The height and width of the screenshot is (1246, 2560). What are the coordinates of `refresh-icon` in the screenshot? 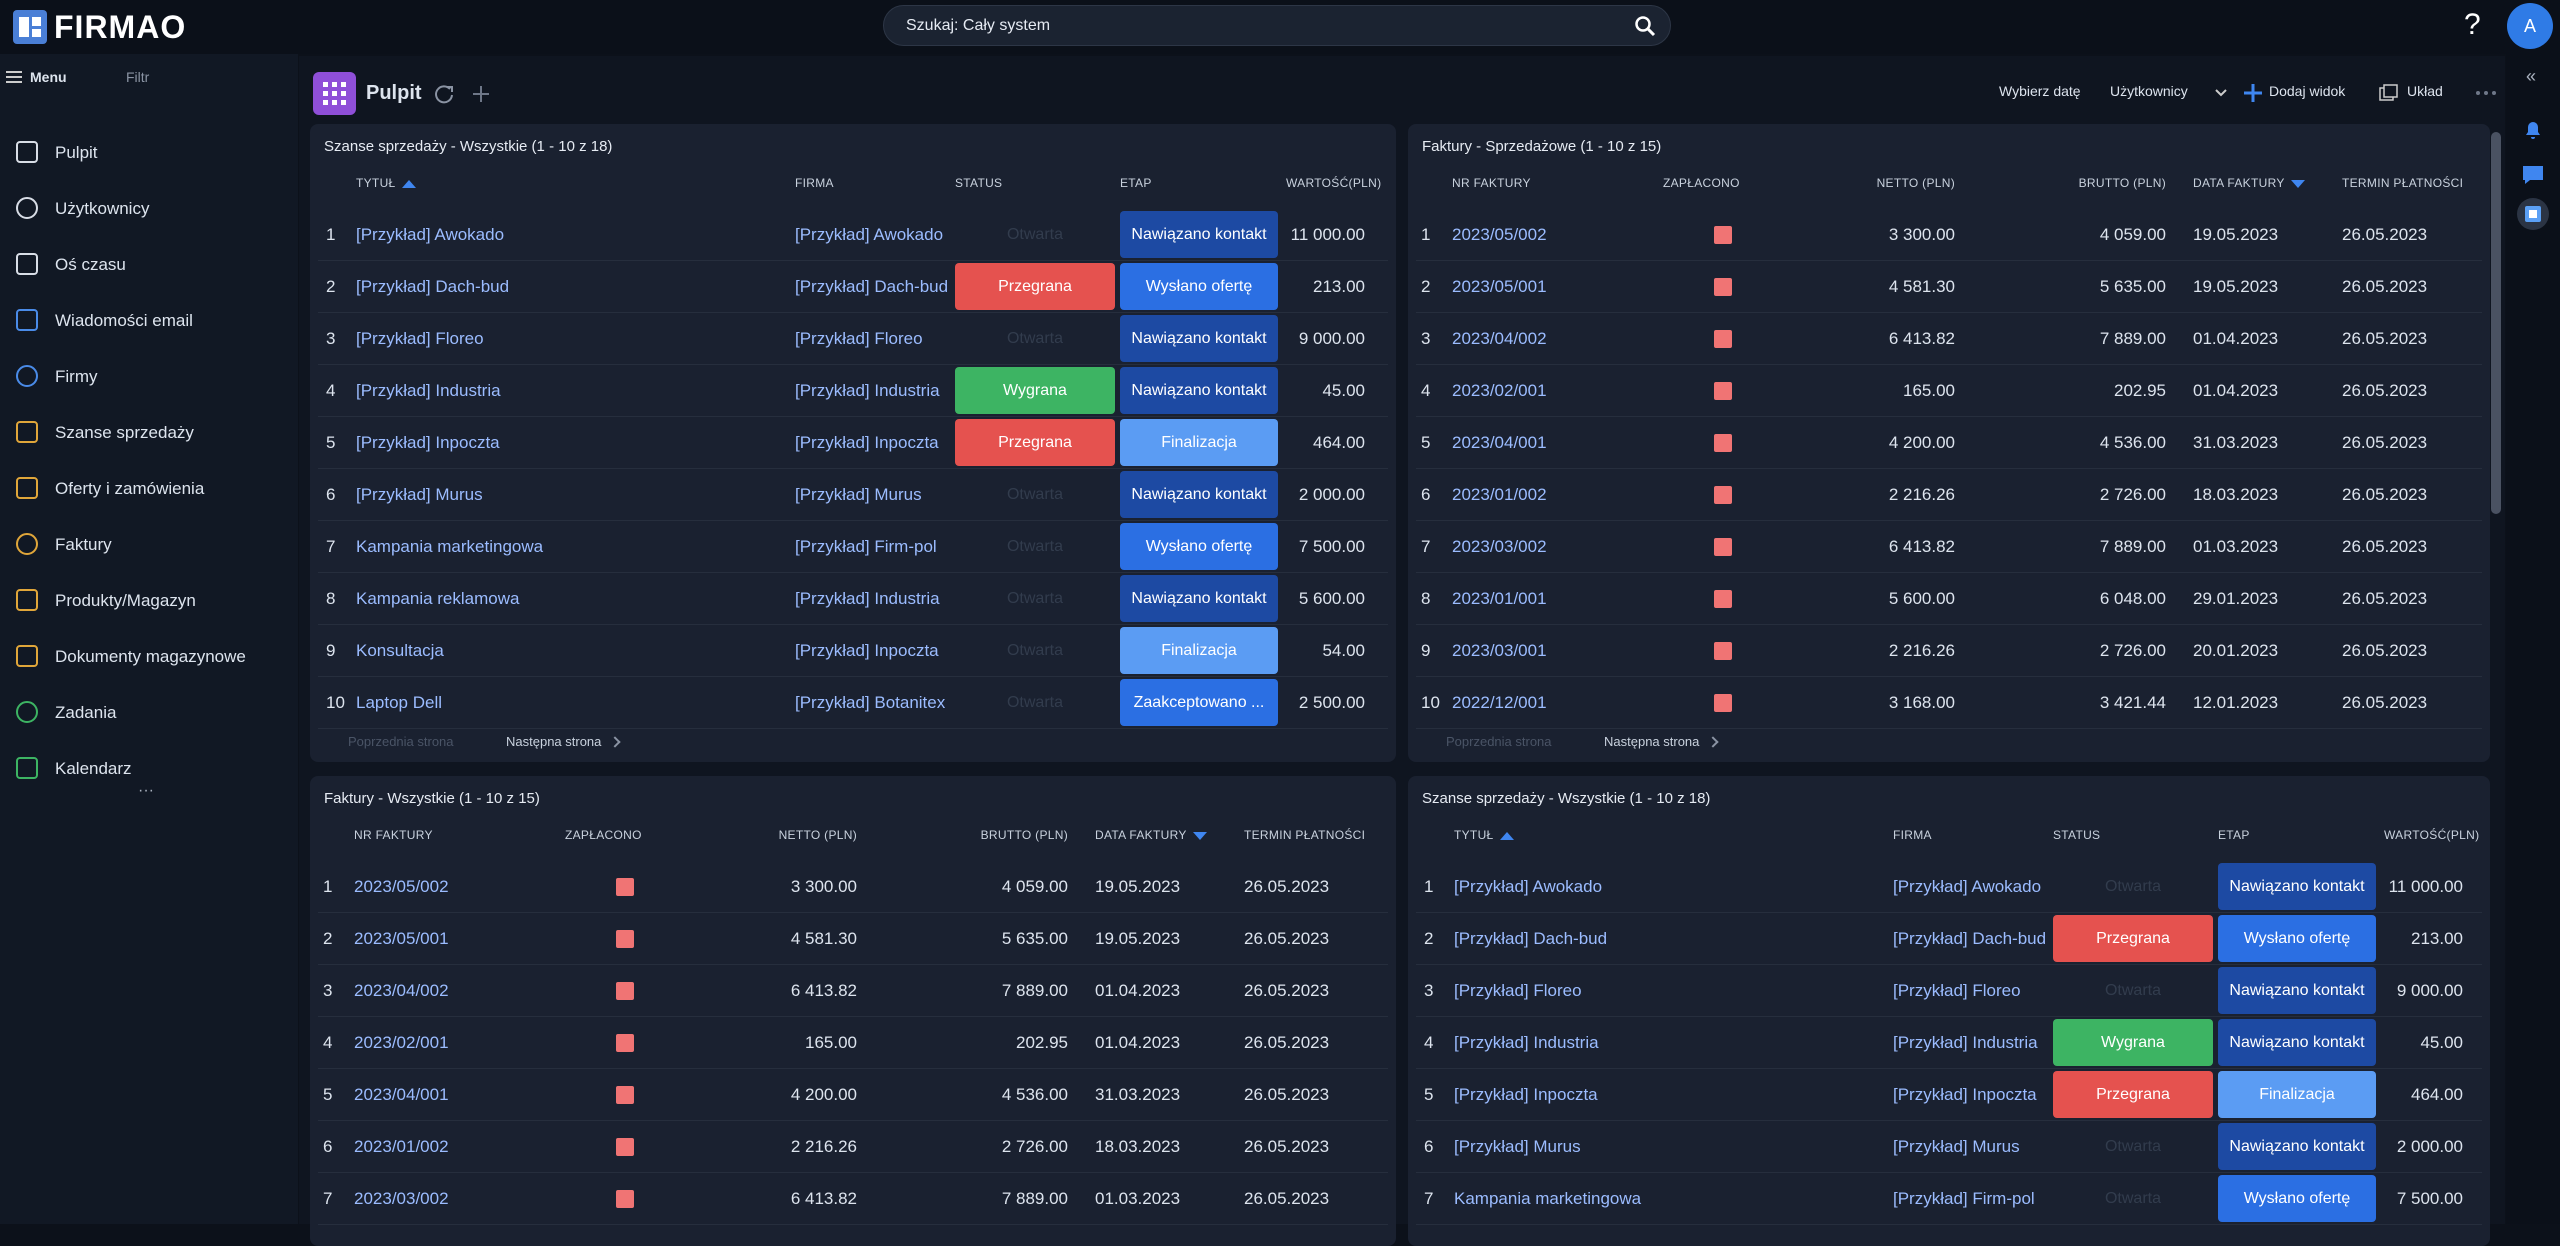 It's located at (444, 94).